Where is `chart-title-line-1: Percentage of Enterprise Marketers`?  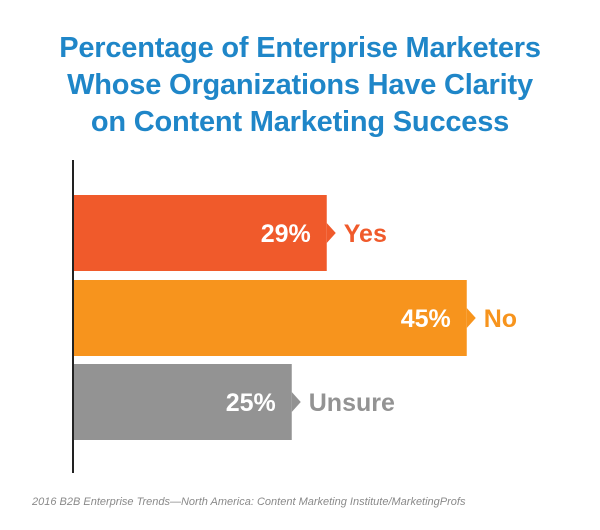
chart-title-line-1: Percentage of Enterprise Marketers is located at coordinates (300, 48).